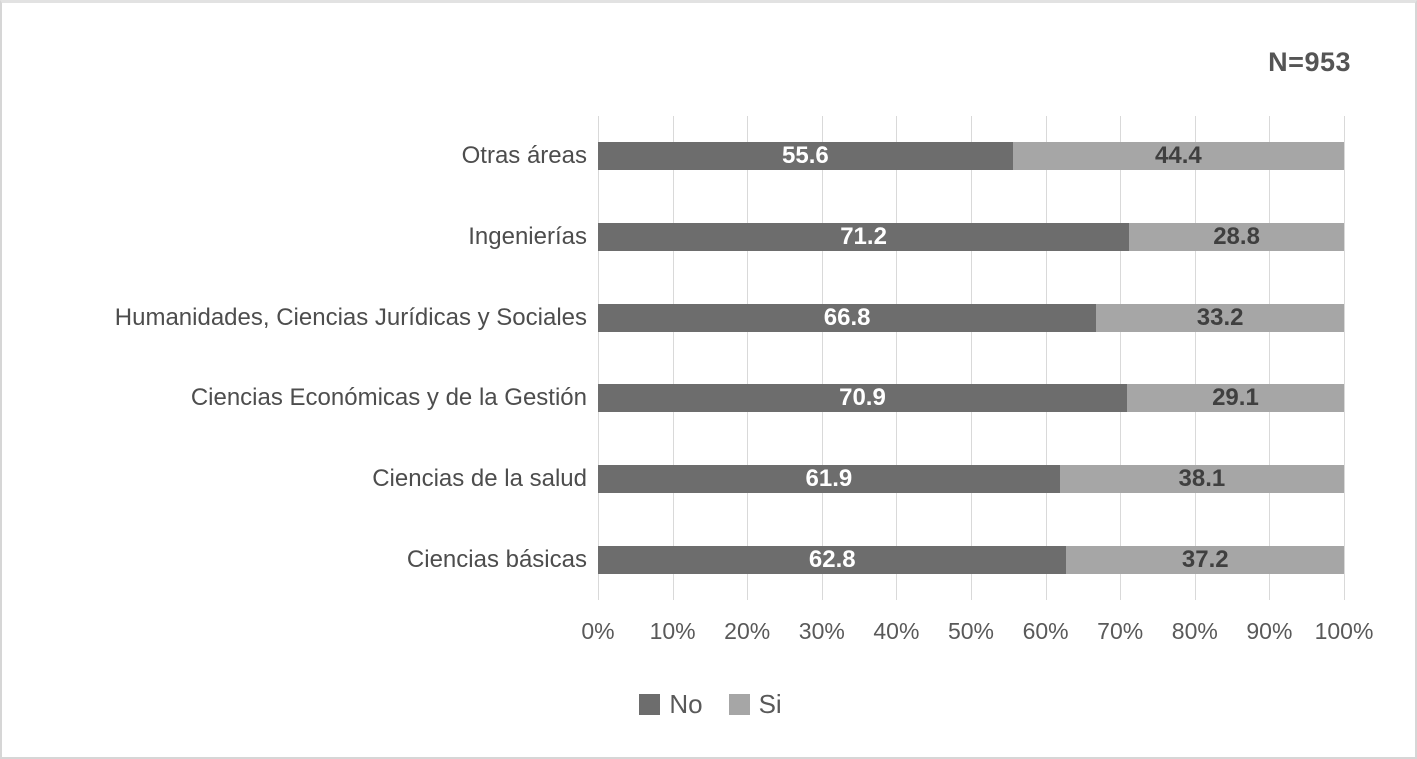 The height and width of the screenshot is (759, 1417). I want to click on bar-value-label: 44.4, so click(1178, 156).